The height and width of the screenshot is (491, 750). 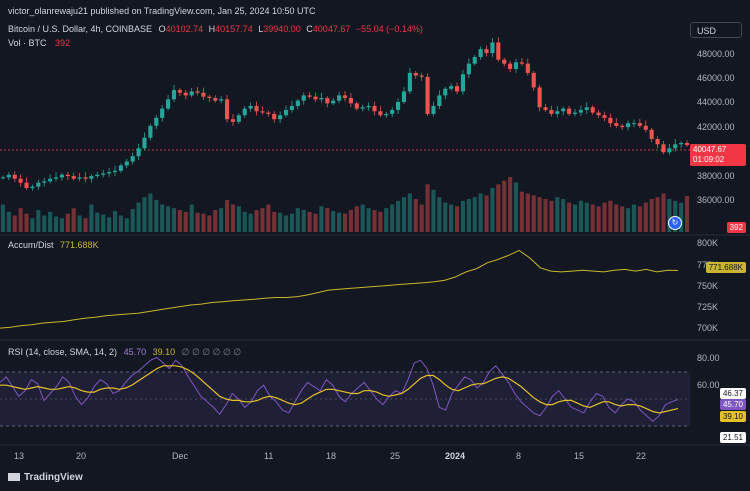 What do you see at coordinates (716, 102) in the screenshot?
I see `price-tick-44000: 44000.00` at bounding box center [716, 102].